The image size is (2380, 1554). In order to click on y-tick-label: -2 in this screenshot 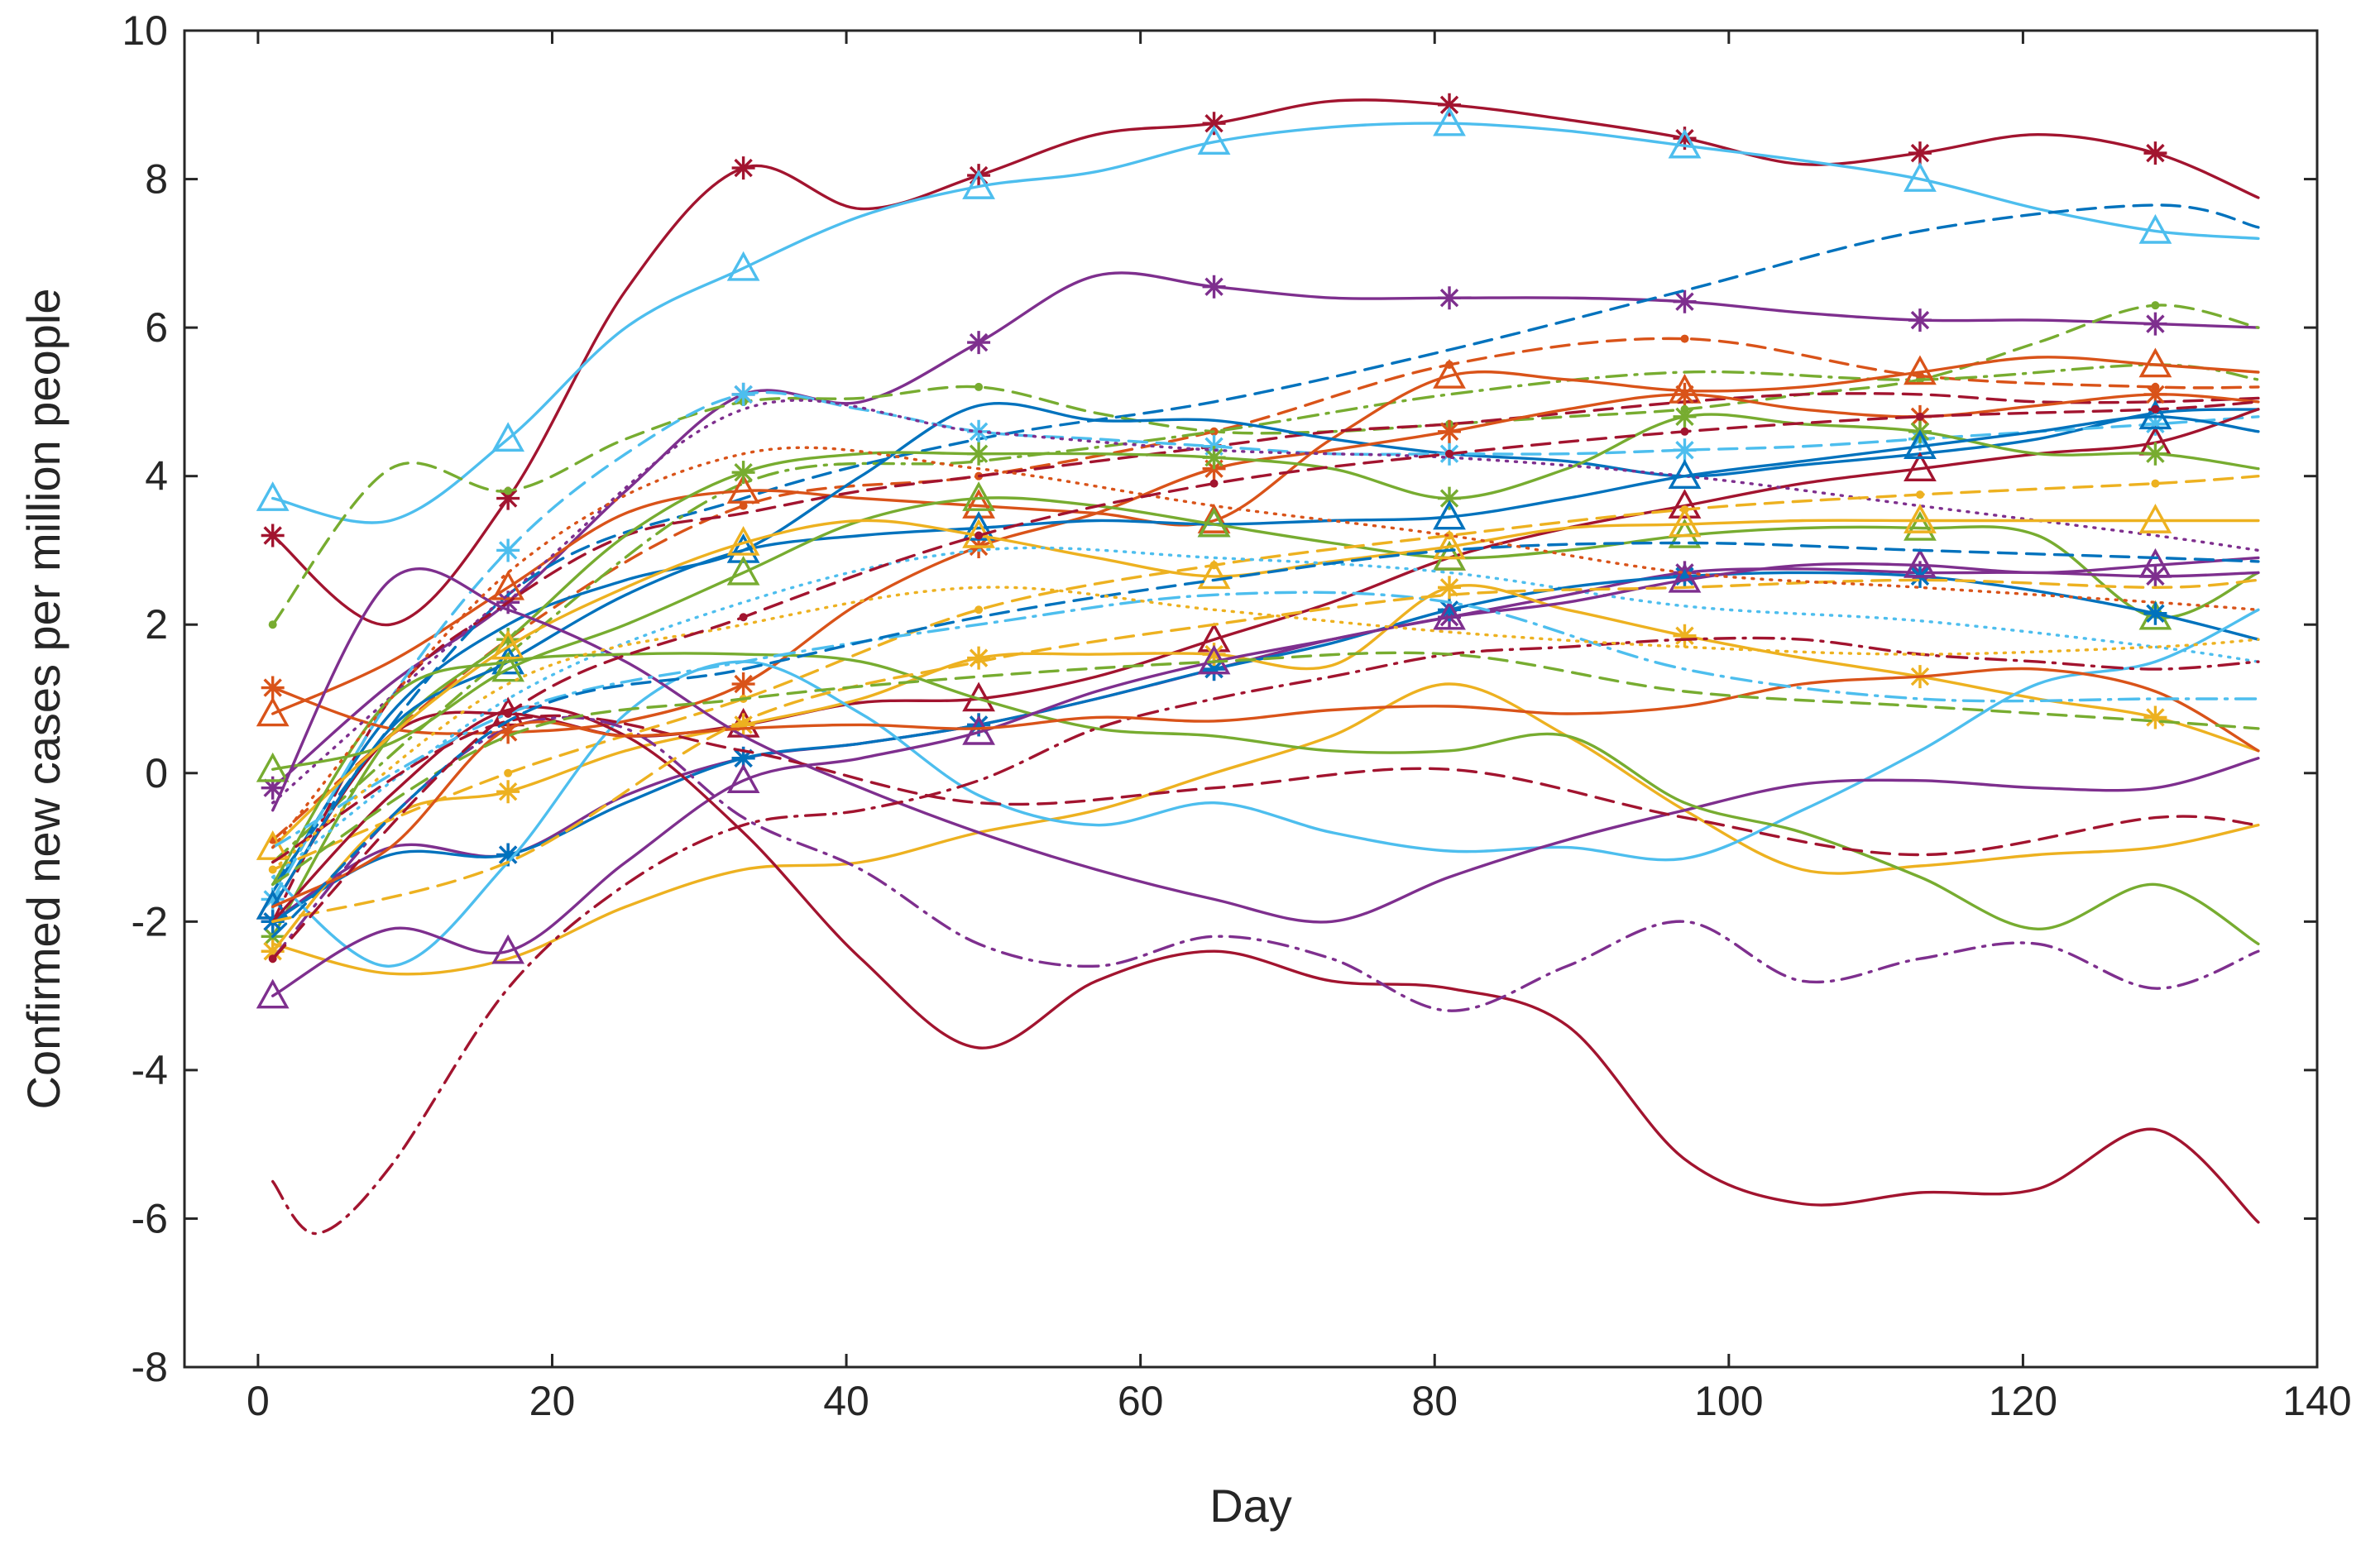, I will do `click(150, 921)`.